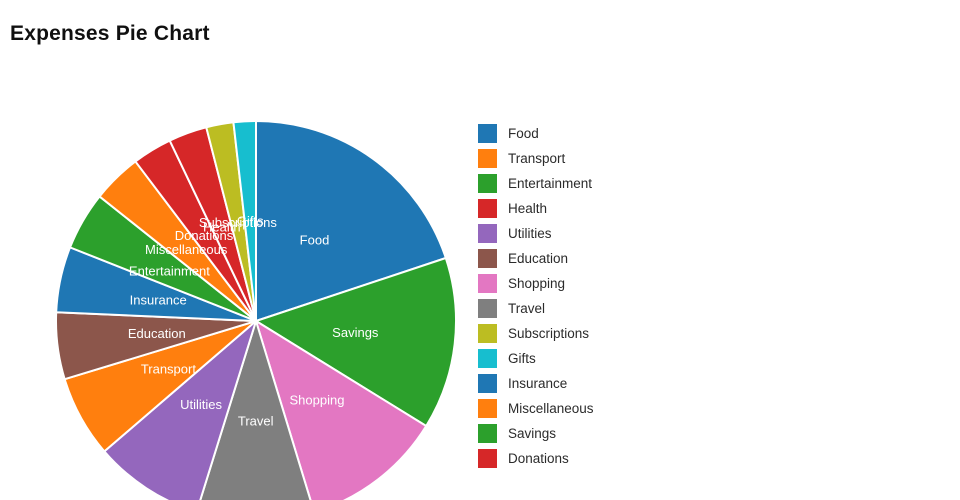  What do you see at coordinates (527, 308) in the screenshot?
I see `legend-label: Travel` at bounding box center [527, 308].